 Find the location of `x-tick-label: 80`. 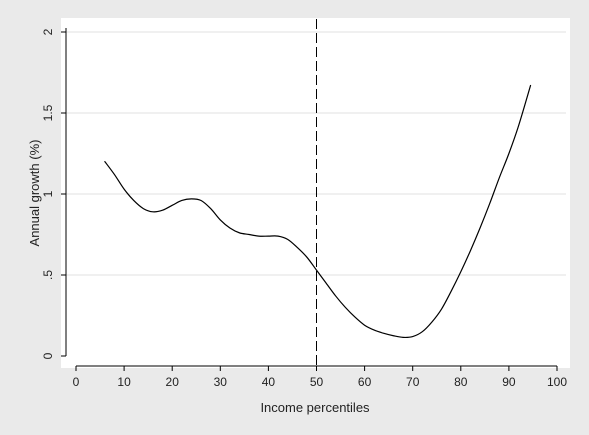

x-tick-label: 80 is located at coordinates (461, 382).